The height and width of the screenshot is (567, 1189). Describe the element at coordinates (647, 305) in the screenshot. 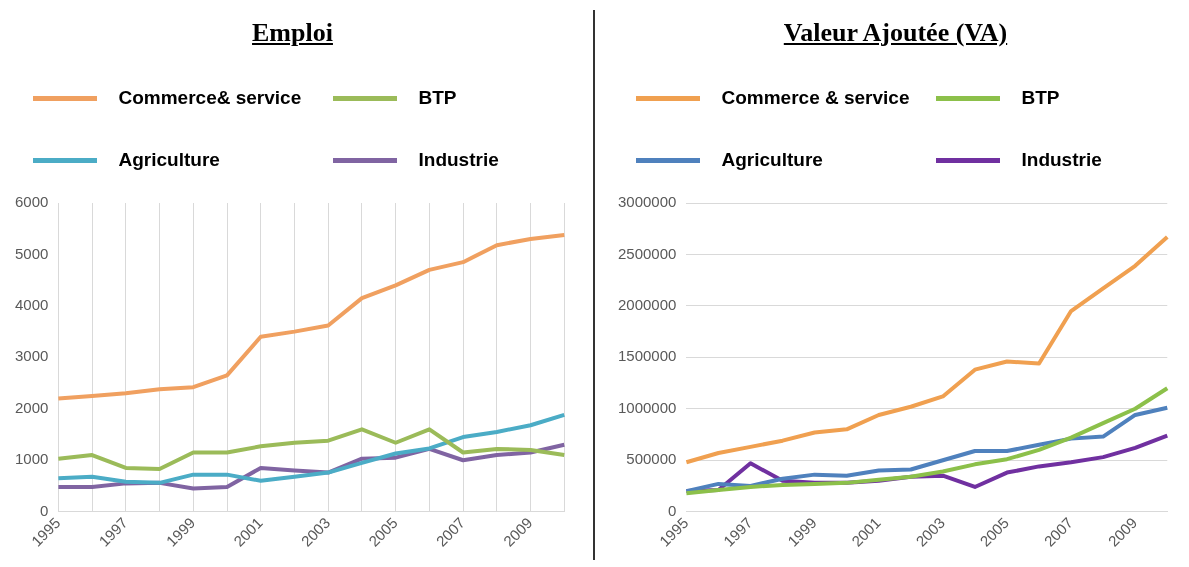

I see `y-tick-label: 2000000` at that location.